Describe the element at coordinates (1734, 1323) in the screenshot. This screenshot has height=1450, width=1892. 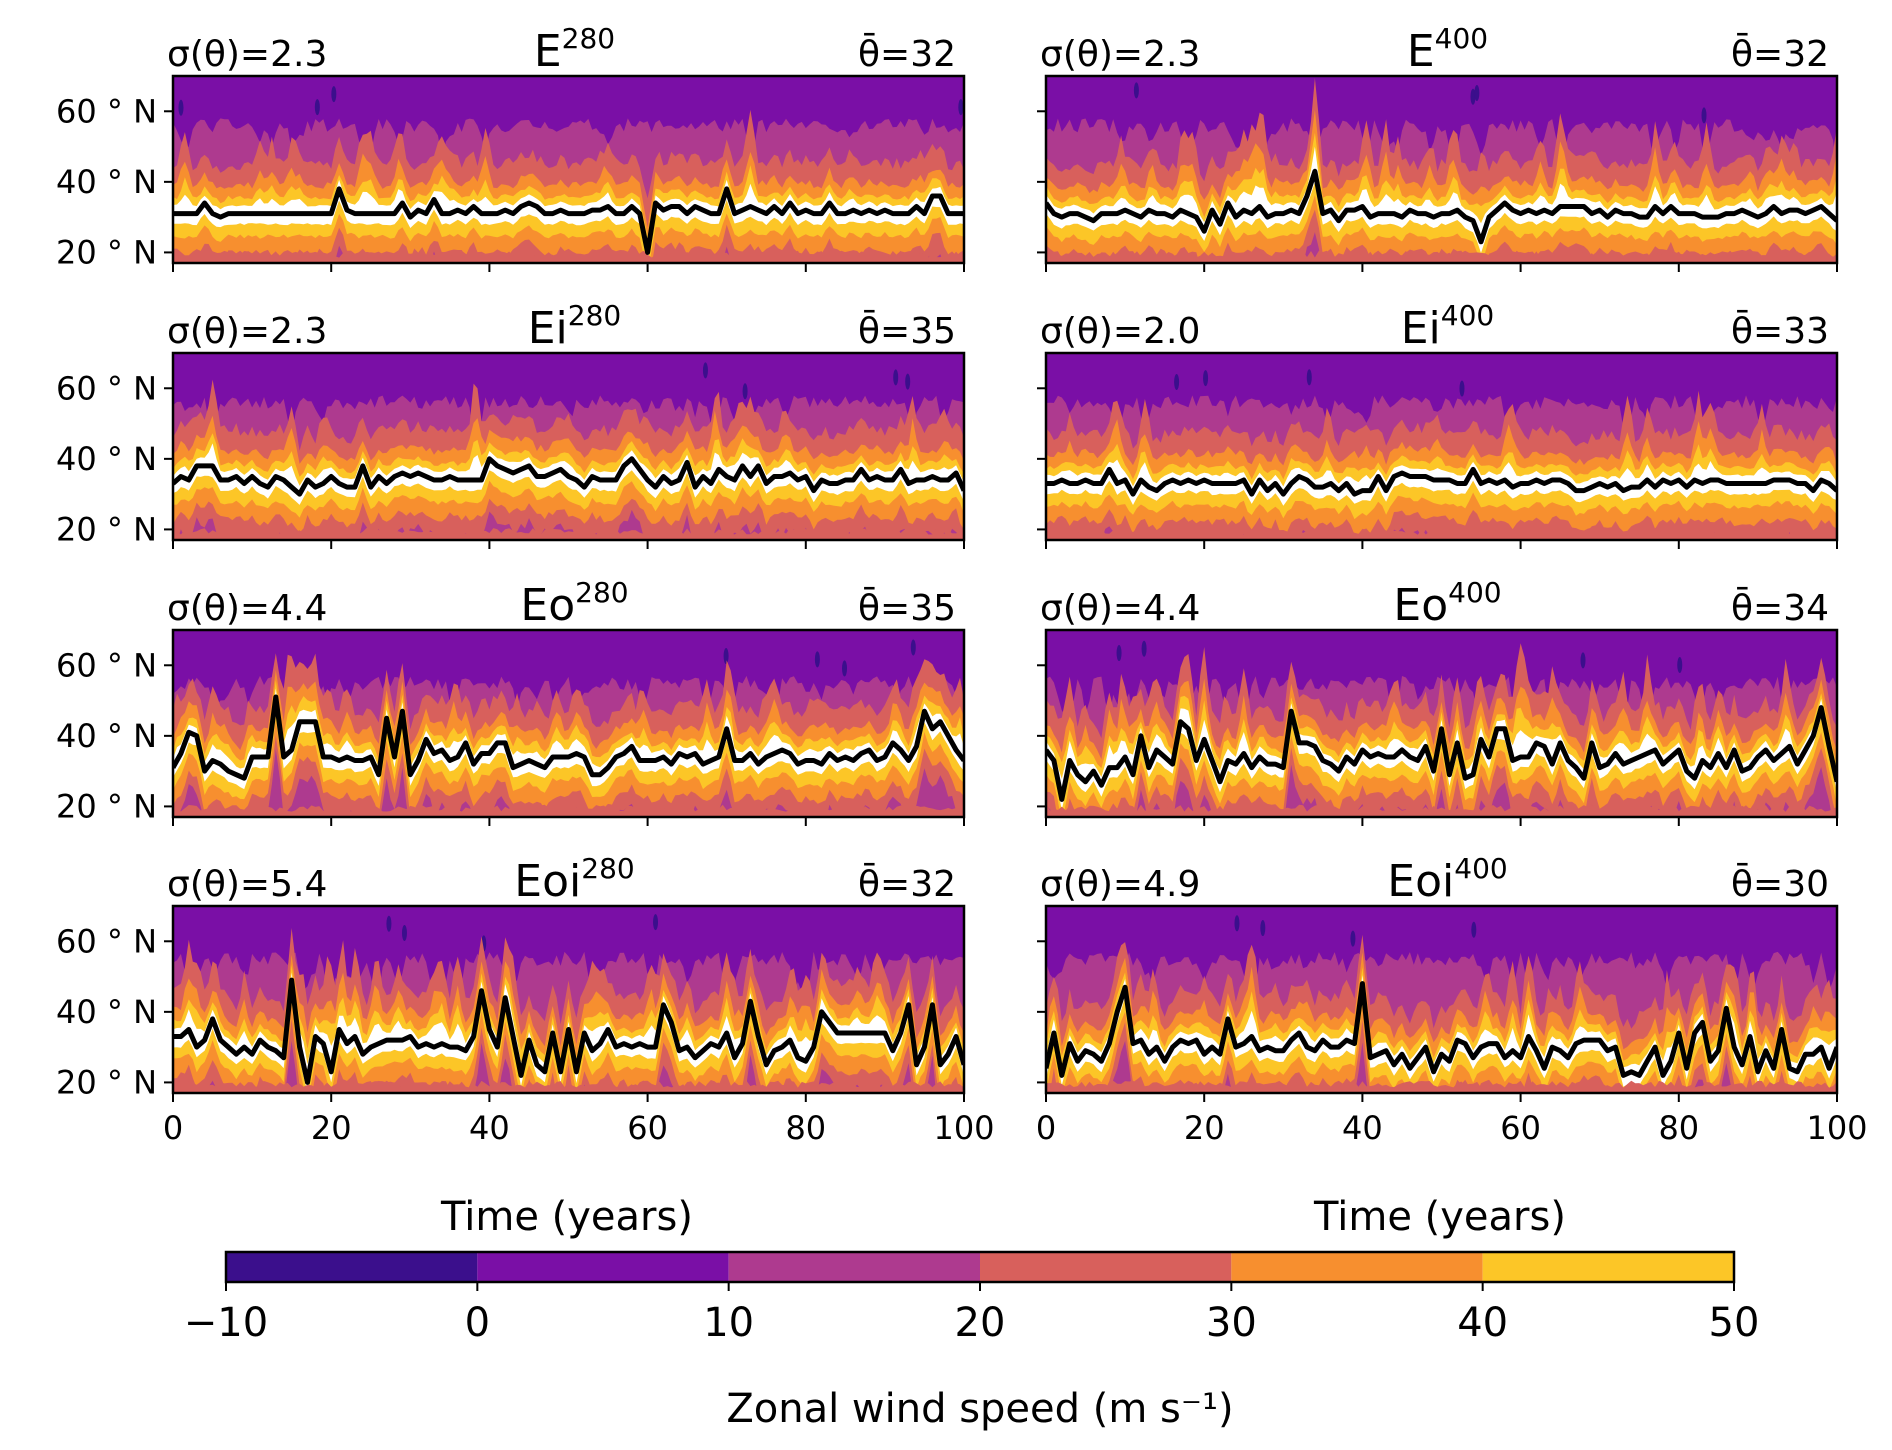
I see `colorbar-tick-label: 50` at that location.